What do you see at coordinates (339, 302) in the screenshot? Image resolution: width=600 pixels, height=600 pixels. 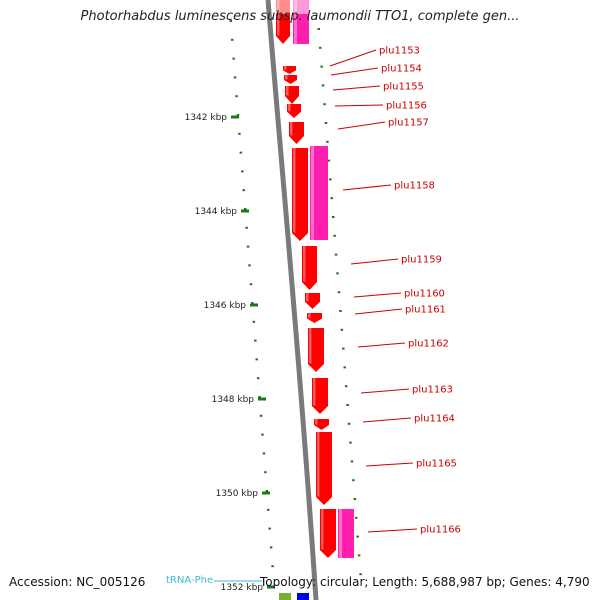 I see `right-tick-dots` at bounding box center [339, 302].